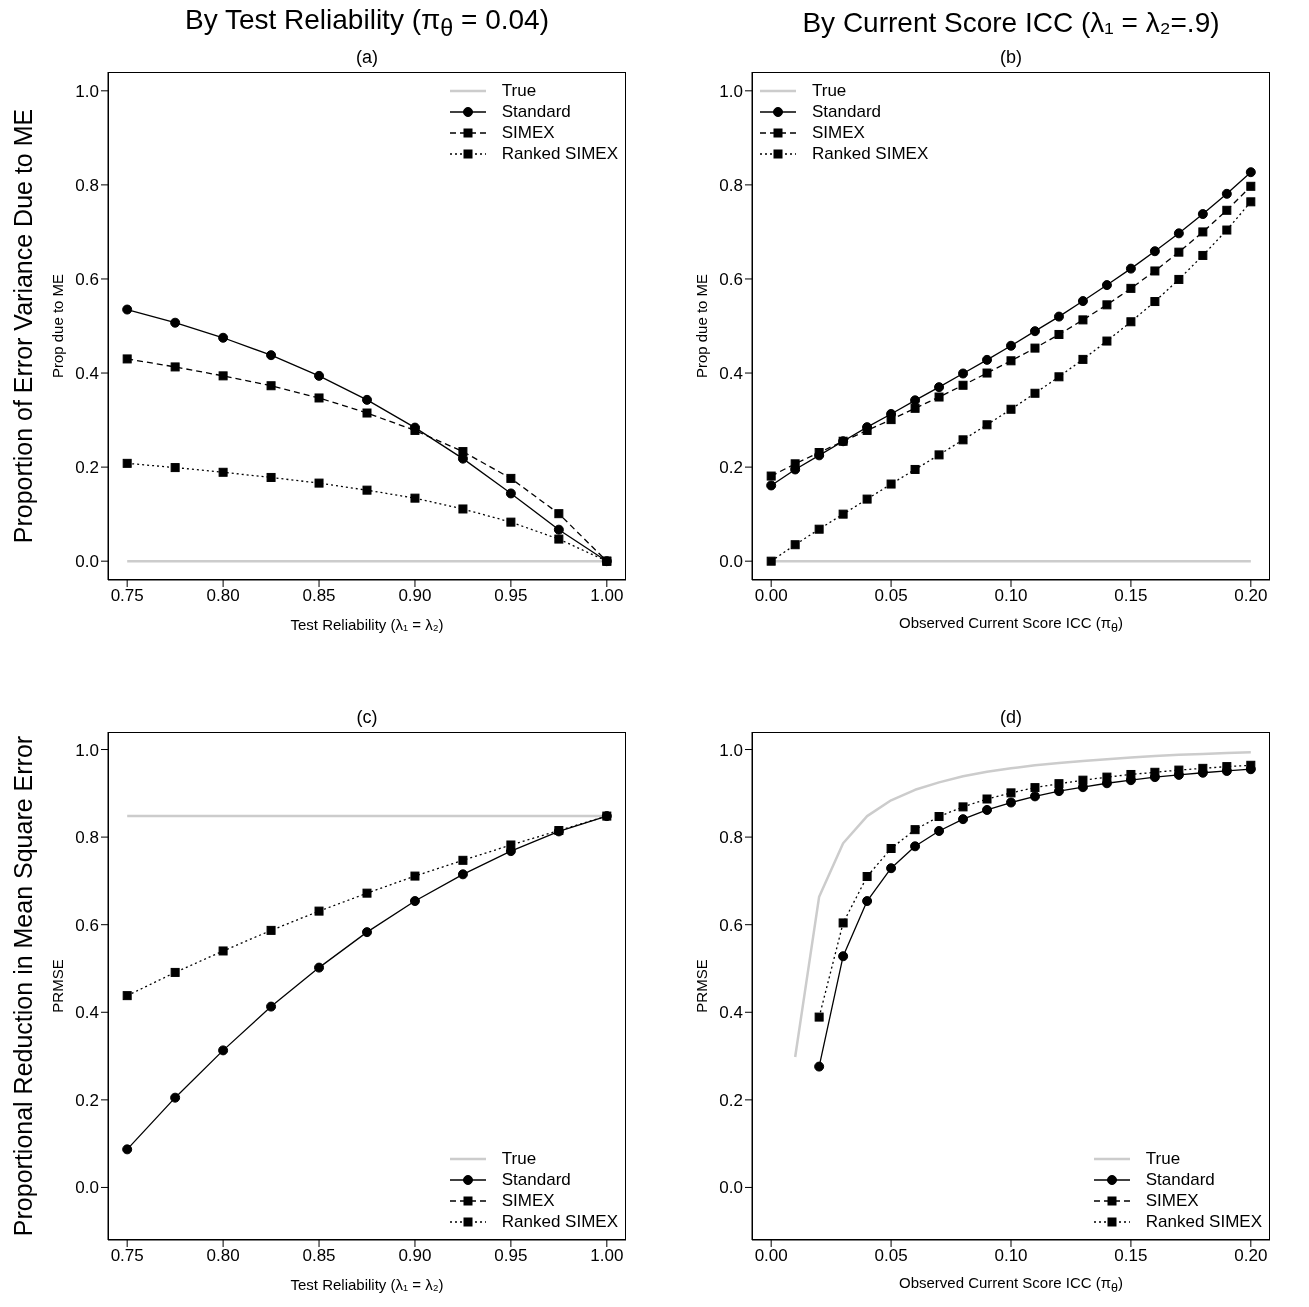 The image size is (1309, 1307). What do you see at coordinates (367, 57) in the screenshot?
I see `chart-subtitle: (a)` at bounding box center [367, 57].